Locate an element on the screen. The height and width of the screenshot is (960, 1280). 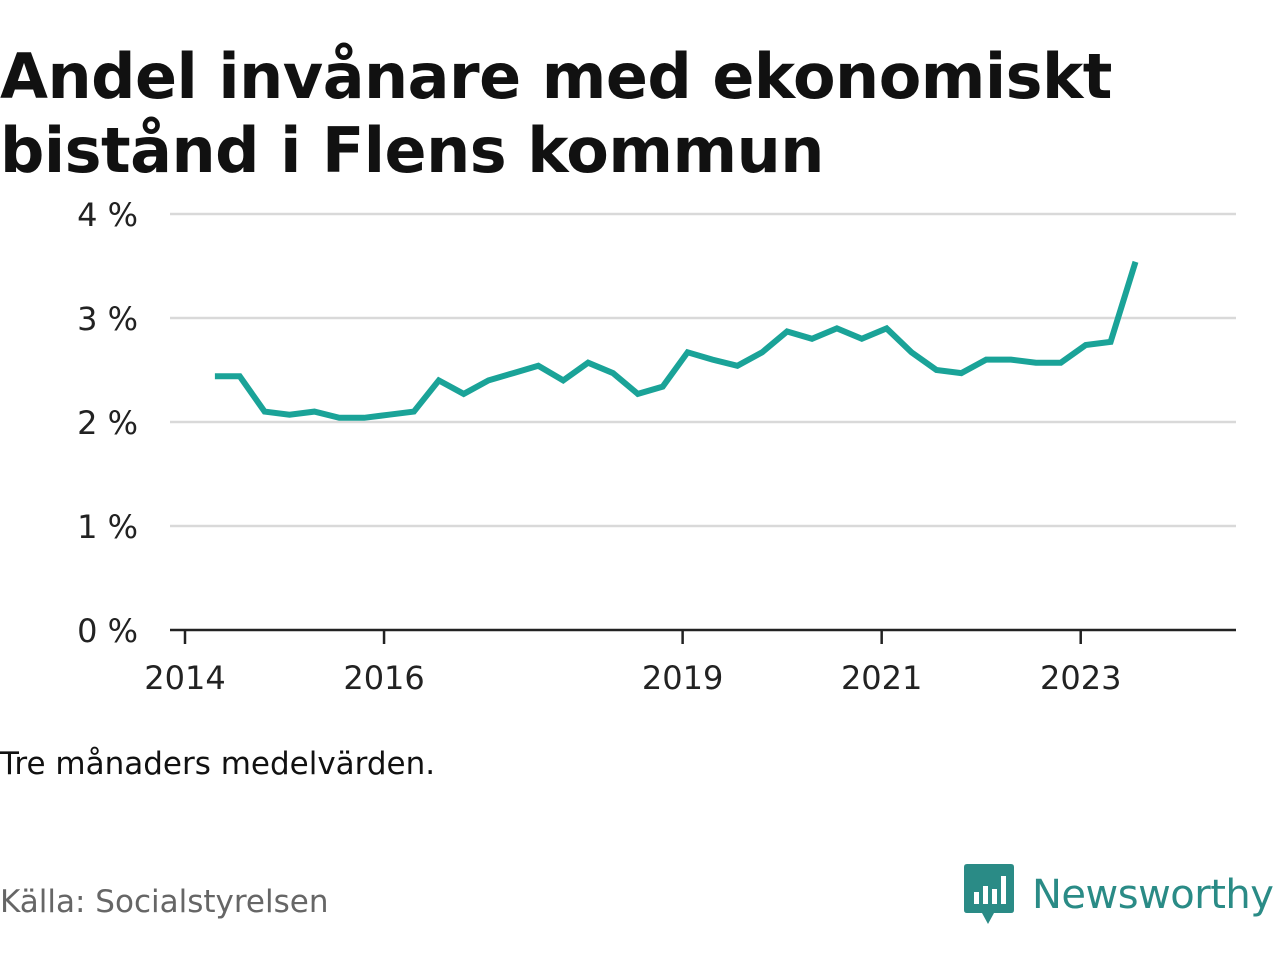
source-text: Källa: Socialstyrelsen is located at coordinates (164, 902).